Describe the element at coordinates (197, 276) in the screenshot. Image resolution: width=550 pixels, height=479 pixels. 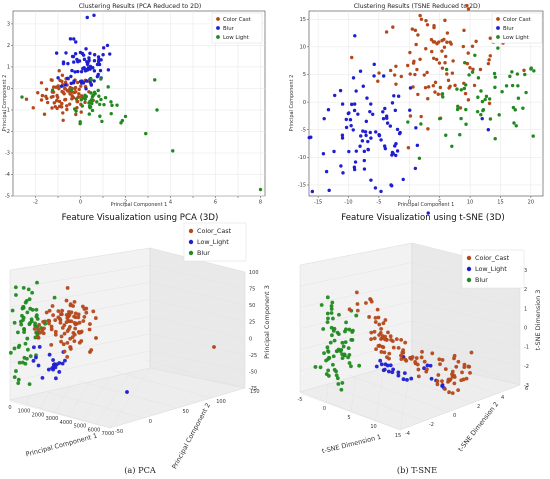
I see `gridline-z` at that location.